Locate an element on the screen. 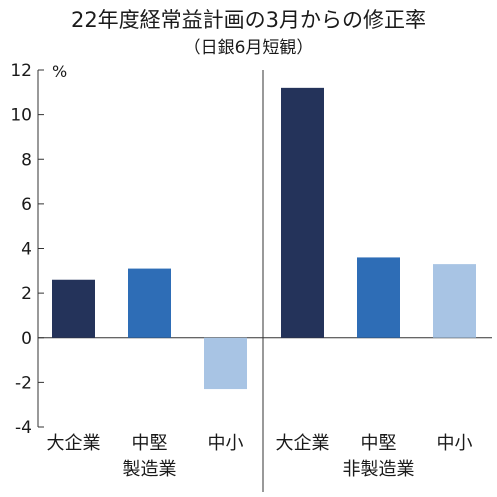 Image resolution: width=497 pixels, height=497 pixels. group-label: 非製造業 is located at coordinates (379, 469).